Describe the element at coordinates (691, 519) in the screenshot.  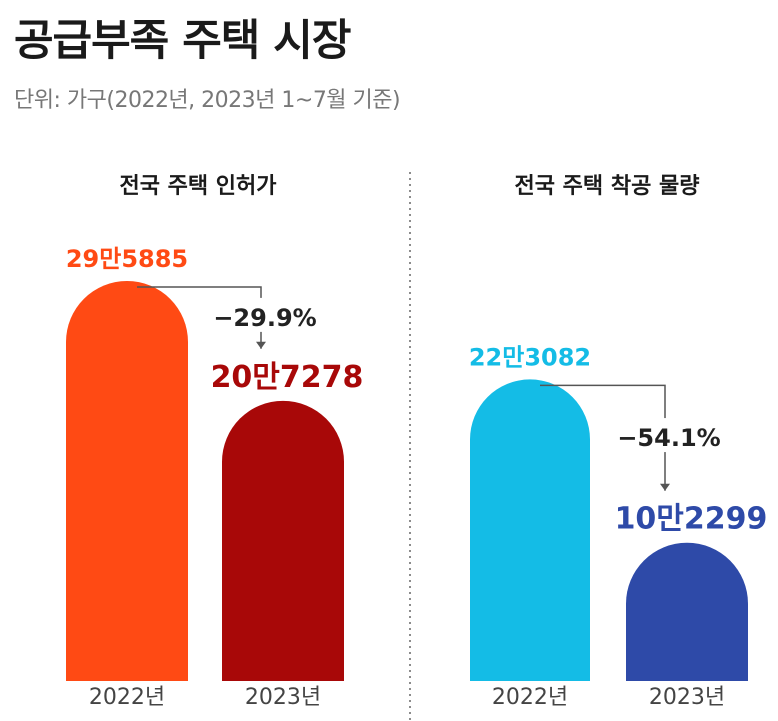
I see `data-label: 10만2299` at that location.